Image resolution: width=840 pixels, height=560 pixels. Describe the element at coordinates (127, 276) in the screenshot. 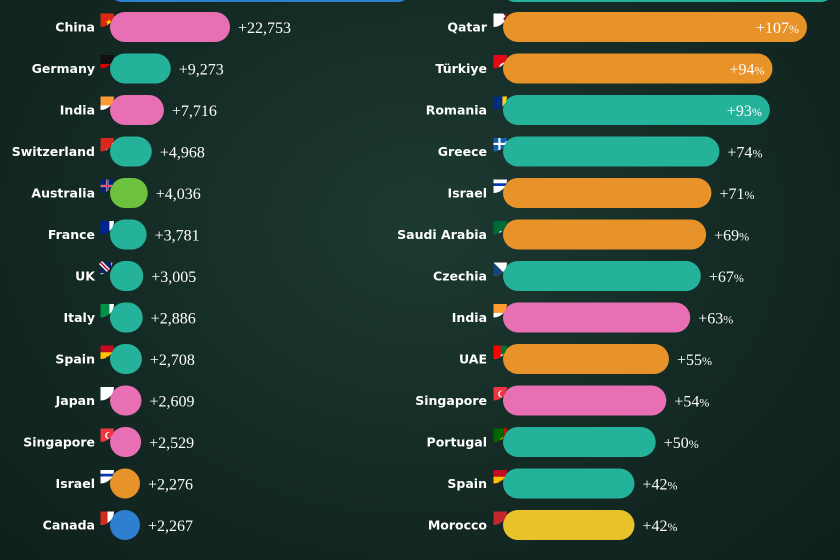

I see `bar-uk` at that location.